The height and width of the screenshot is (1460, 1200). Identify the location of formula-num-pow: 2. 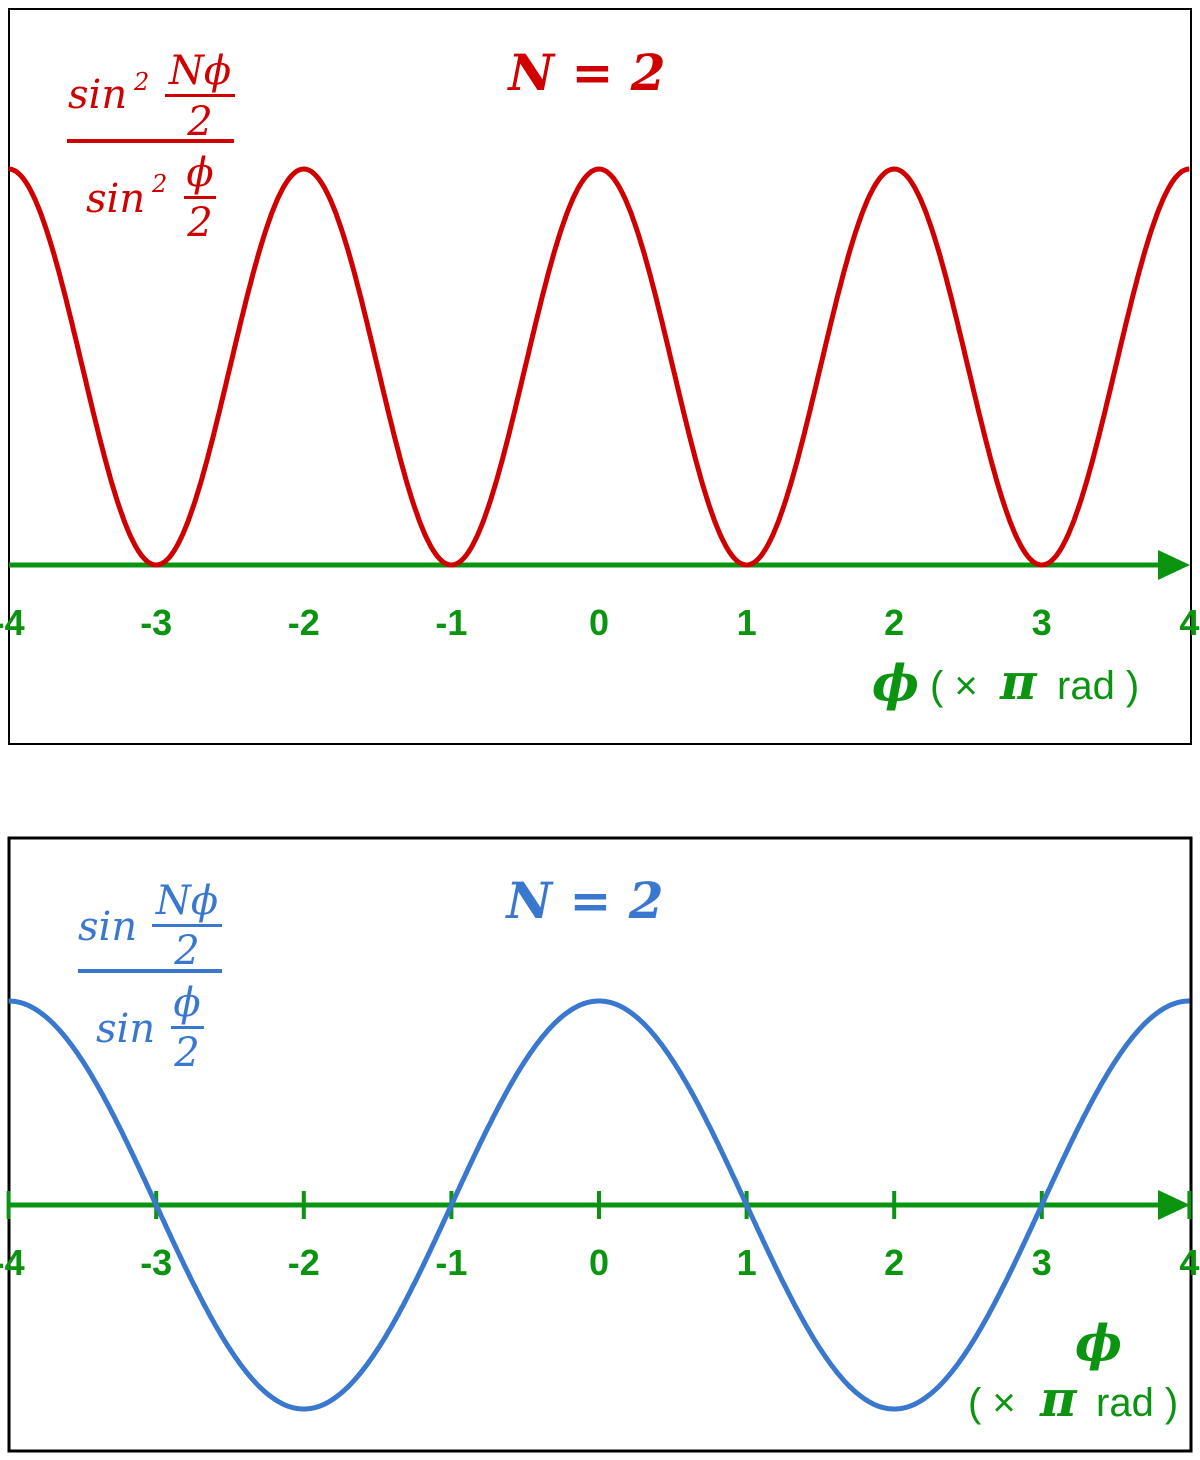
(141, 82).